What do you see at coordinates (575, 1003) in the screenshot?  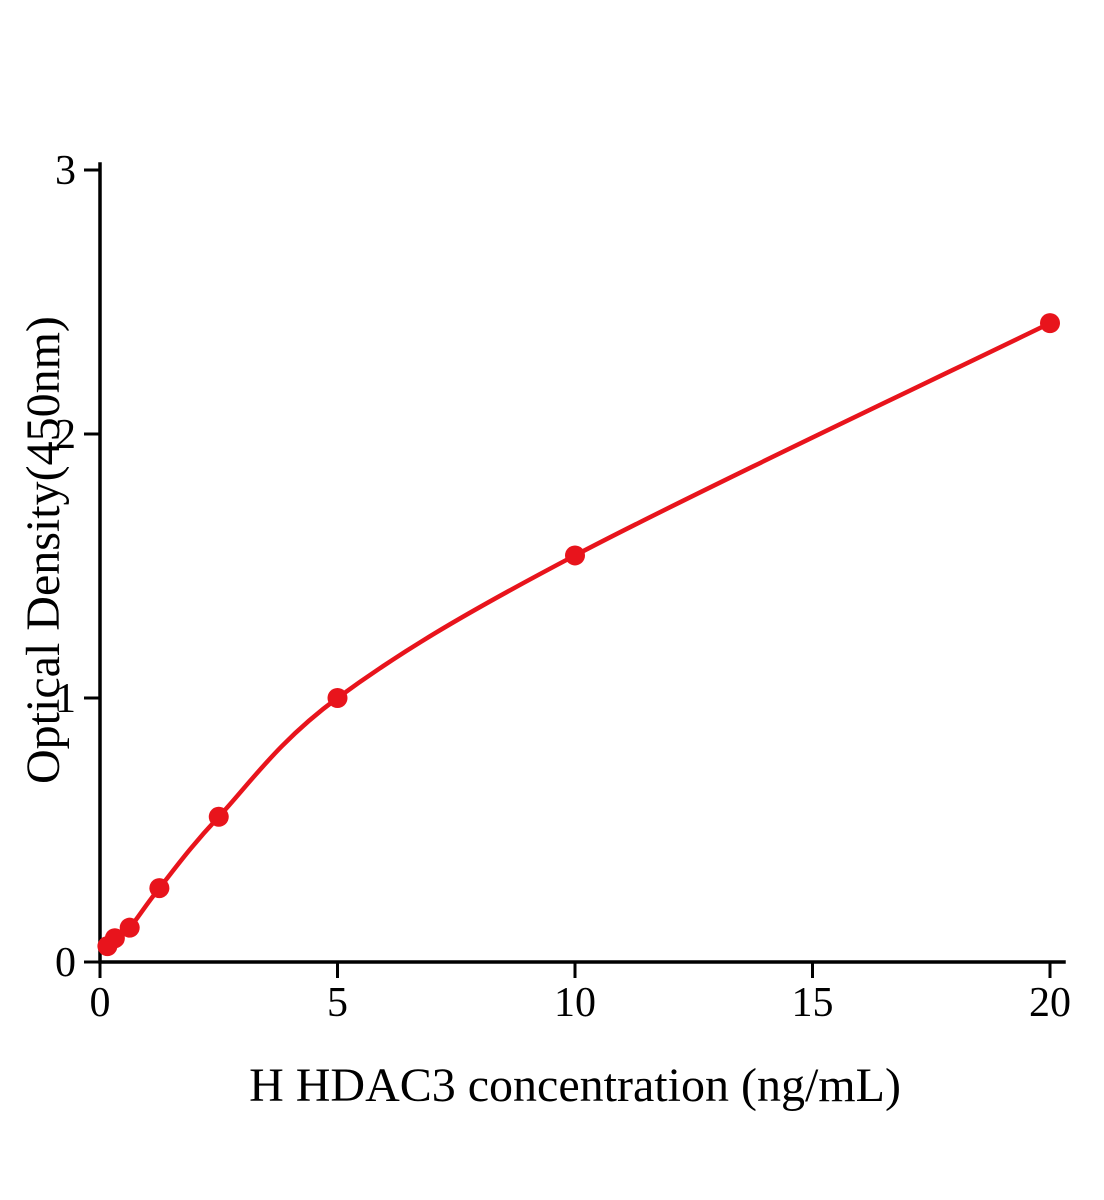 I see `x-tick-label: 10` at bounding box center [575, 1003].